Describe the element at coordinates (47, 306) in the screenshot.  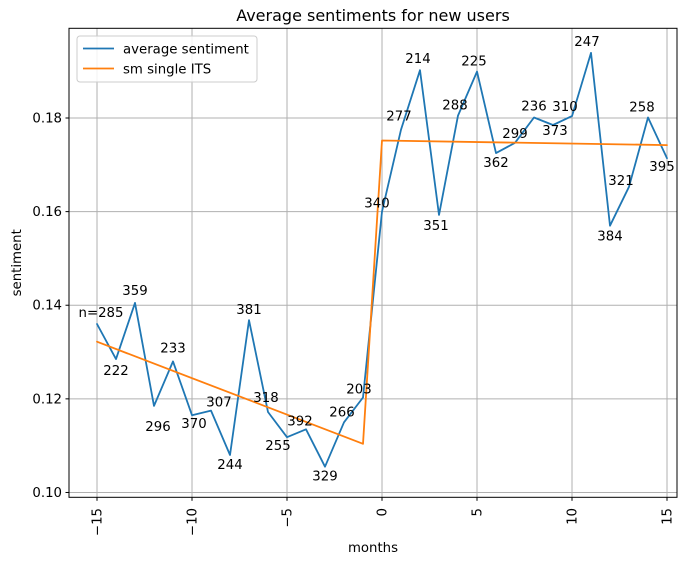
I see `y-tick-label: 0.14` at that location.